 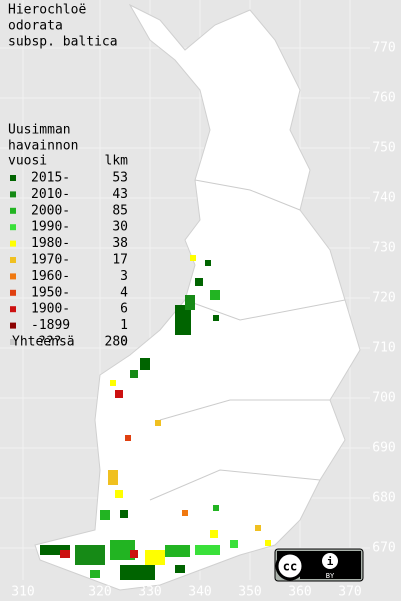 I want to click on license-info: i, so click(x=330, y=561).